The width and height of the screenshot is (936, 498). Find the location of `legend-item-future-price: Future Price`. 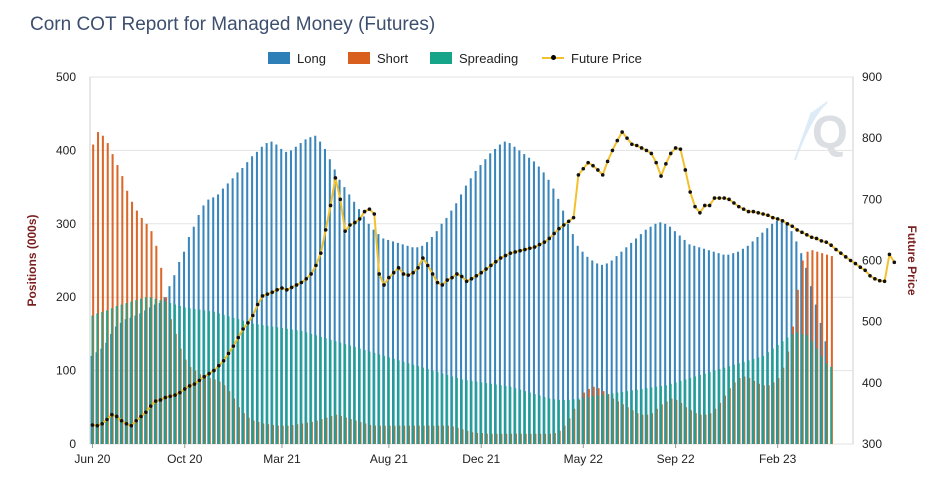

legend-item-future-price: Future Price is located at coordinates (592, 58).